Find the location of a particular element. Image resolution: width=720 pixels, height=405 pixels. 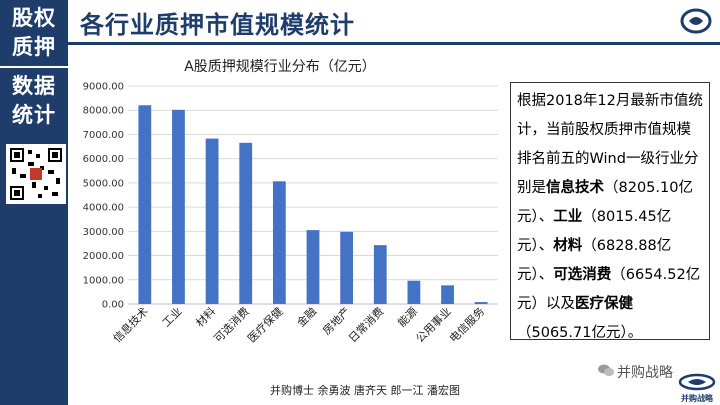

x-tick-label: 金融 is located at coordinates (306, 316).